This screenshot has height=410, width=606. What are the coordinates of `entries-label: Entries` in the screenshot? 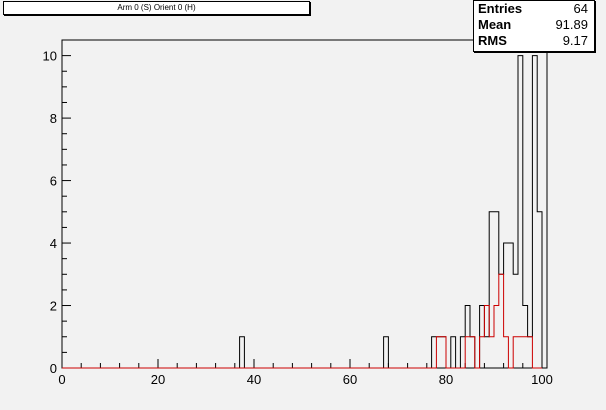 It's located at (500, 8).